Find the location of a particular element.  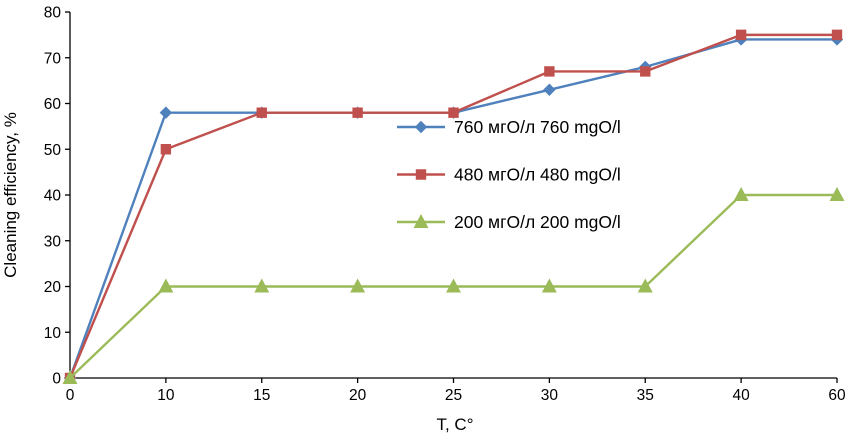

y-tick-label: 70 is located at coordinates (53, 58).